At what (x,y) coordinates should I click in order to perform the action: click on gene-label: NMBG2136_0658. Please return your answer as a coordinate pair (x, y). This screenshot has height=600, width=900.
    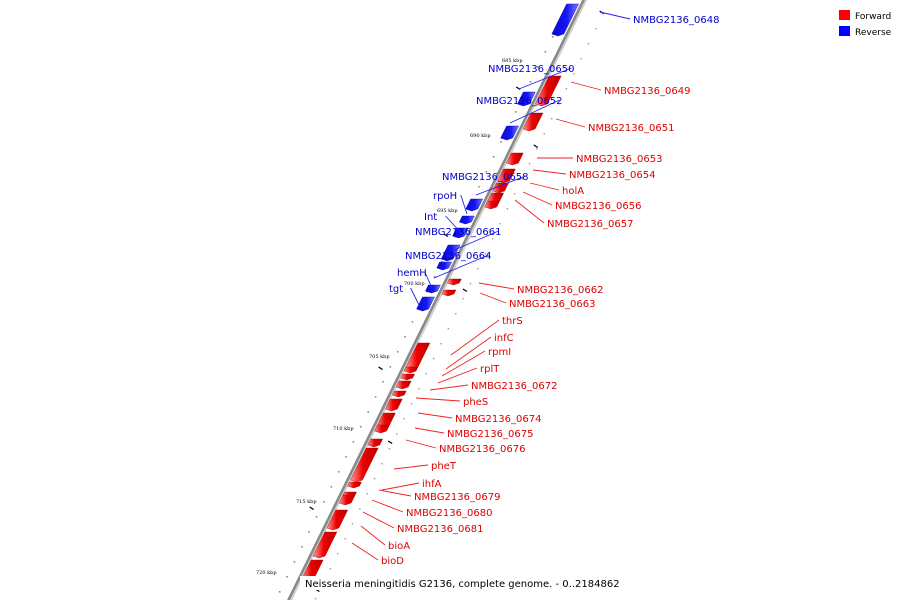
    Looking at the image, I should click on (485, 177).